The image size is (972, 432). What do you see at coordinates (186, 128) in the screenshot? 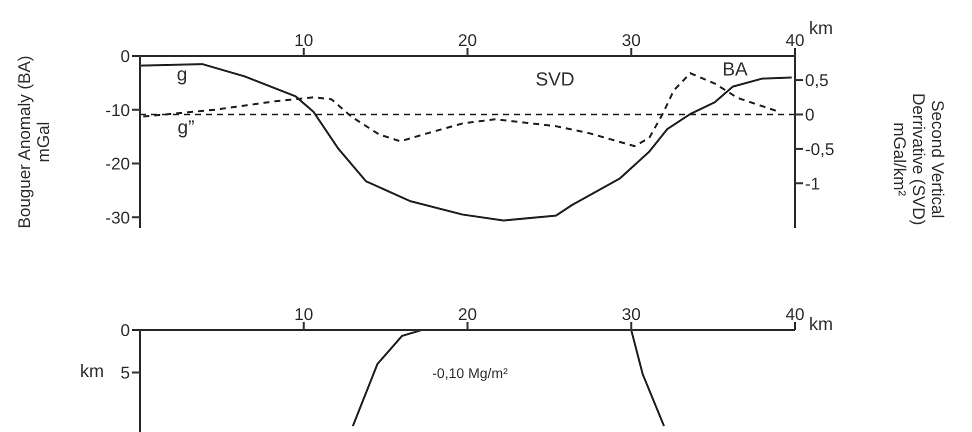
I see `annotation: g”` at bounding box center [186, 128].